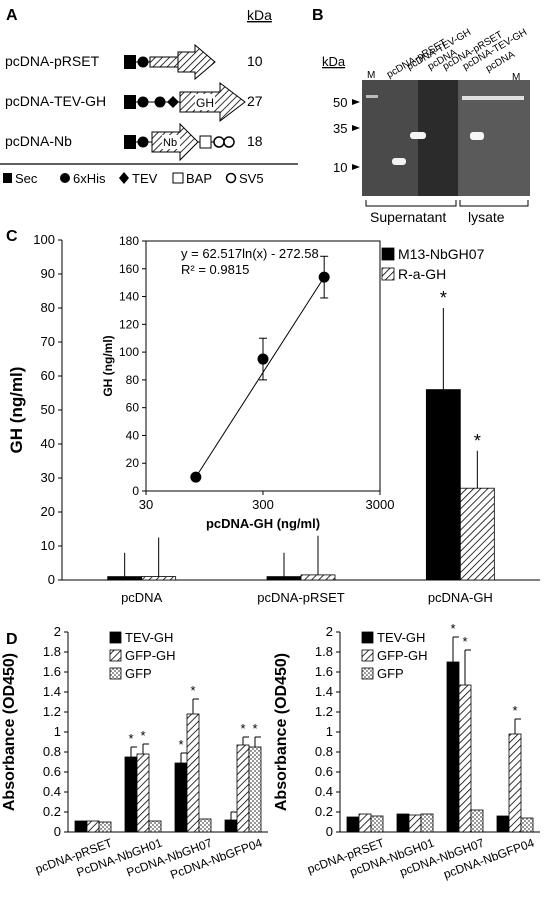 The height and width of the screenshot is (897, 550). I want to click on y-tick-label: 180, so click(129, 241).